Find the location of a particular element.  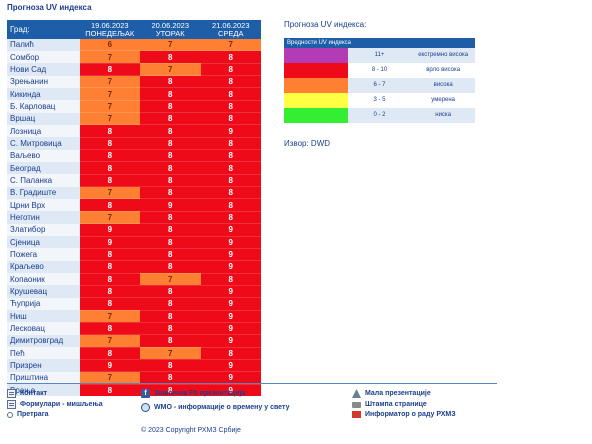

table-row: Пећ 8 7 8 is located at coordinates (134, 353).